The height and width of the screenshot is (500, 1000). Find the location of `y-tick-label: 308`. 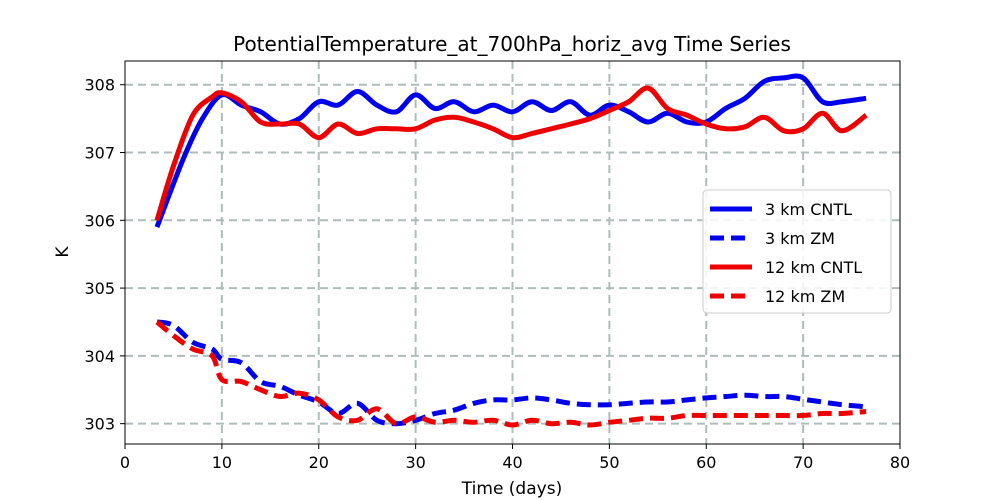

y-tick-label: 308 is located at coordinates (99, 85).